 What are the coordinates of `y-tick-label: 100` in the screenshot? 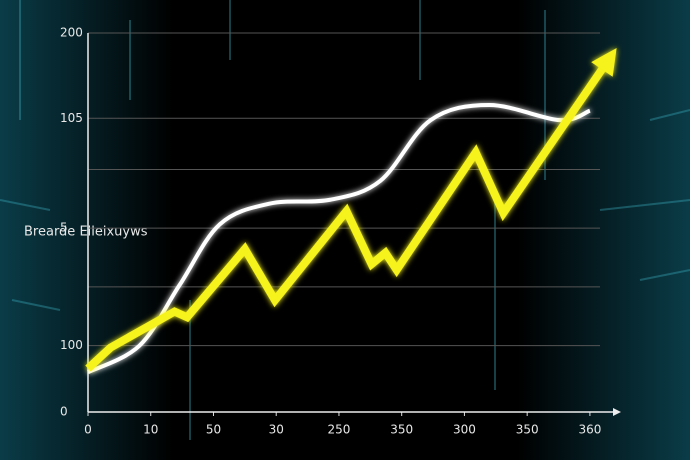 It's located at (71, 345).